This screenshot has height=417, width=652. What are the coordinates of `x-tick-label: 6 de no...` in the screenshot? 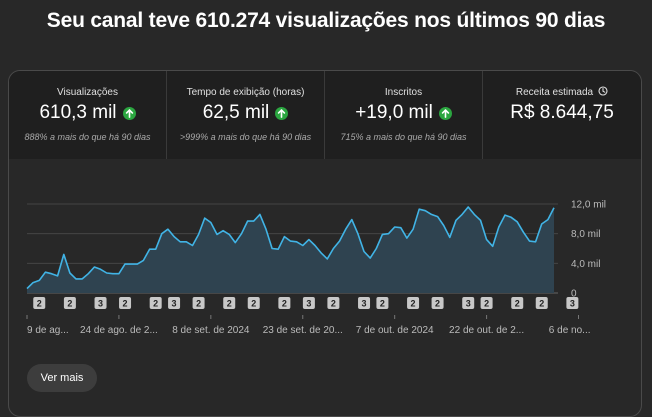 It's located at (570, 330).